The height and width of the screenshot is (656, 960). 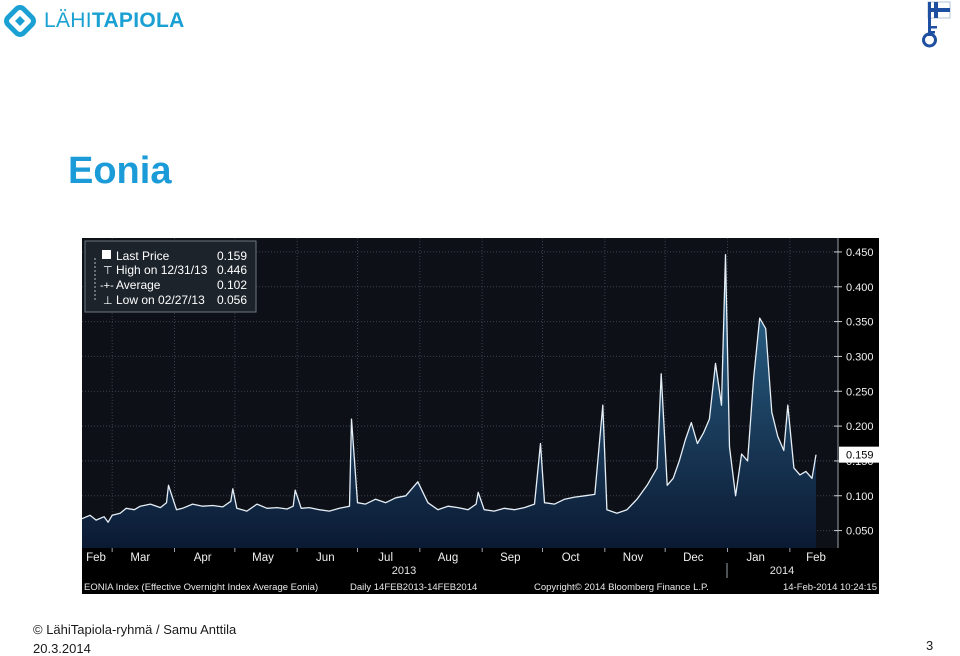 What do you see at coordinates (162, 270) in the screenshot?
I see `legend-label-high: High on 12/31/13` at bounding box center [162, 270].